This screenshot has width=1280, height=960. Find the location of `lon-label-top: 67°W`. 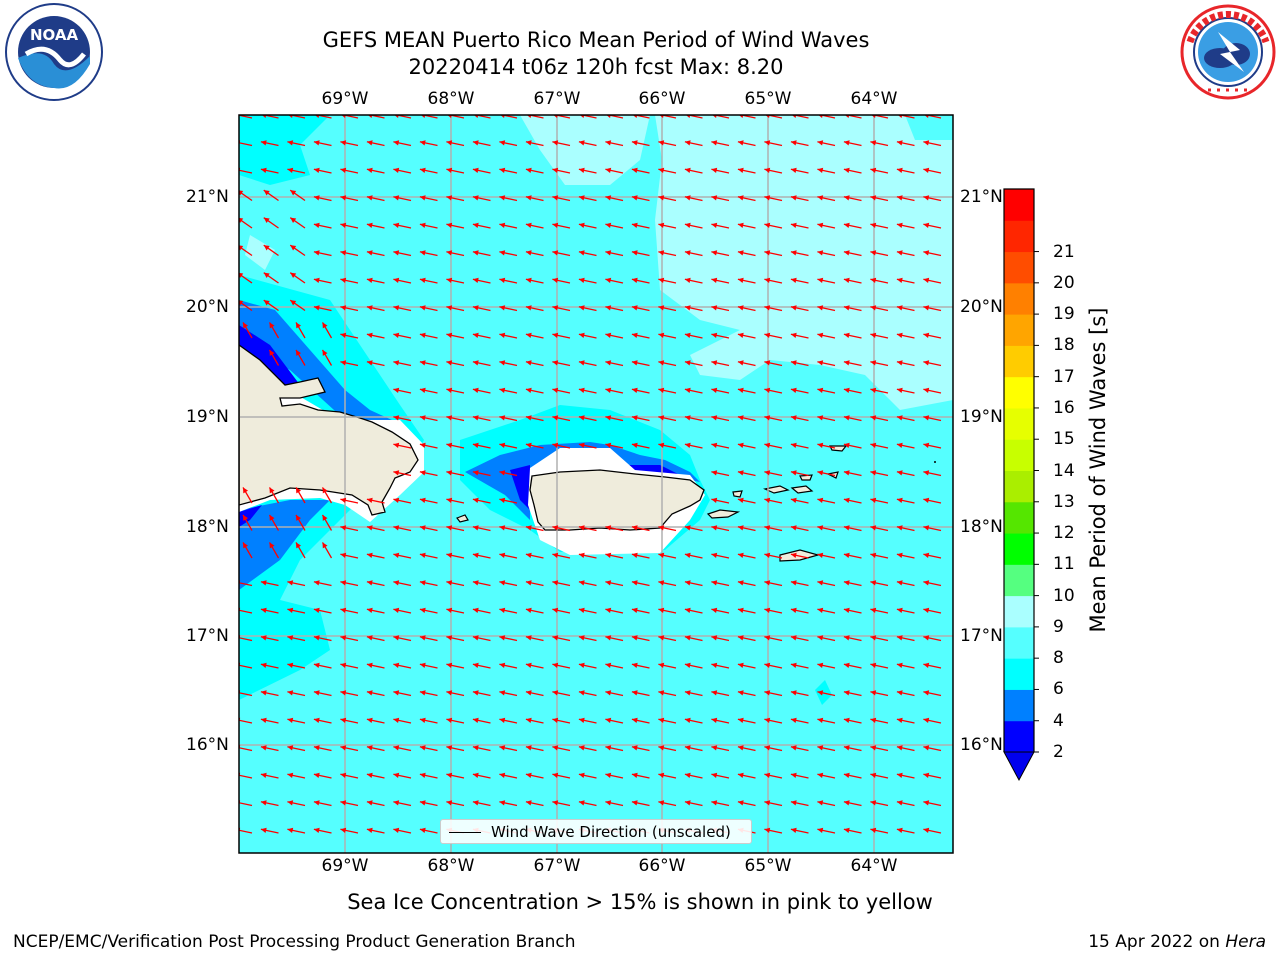

lon-label-top: 67°W is located at coordinates (557, 99).